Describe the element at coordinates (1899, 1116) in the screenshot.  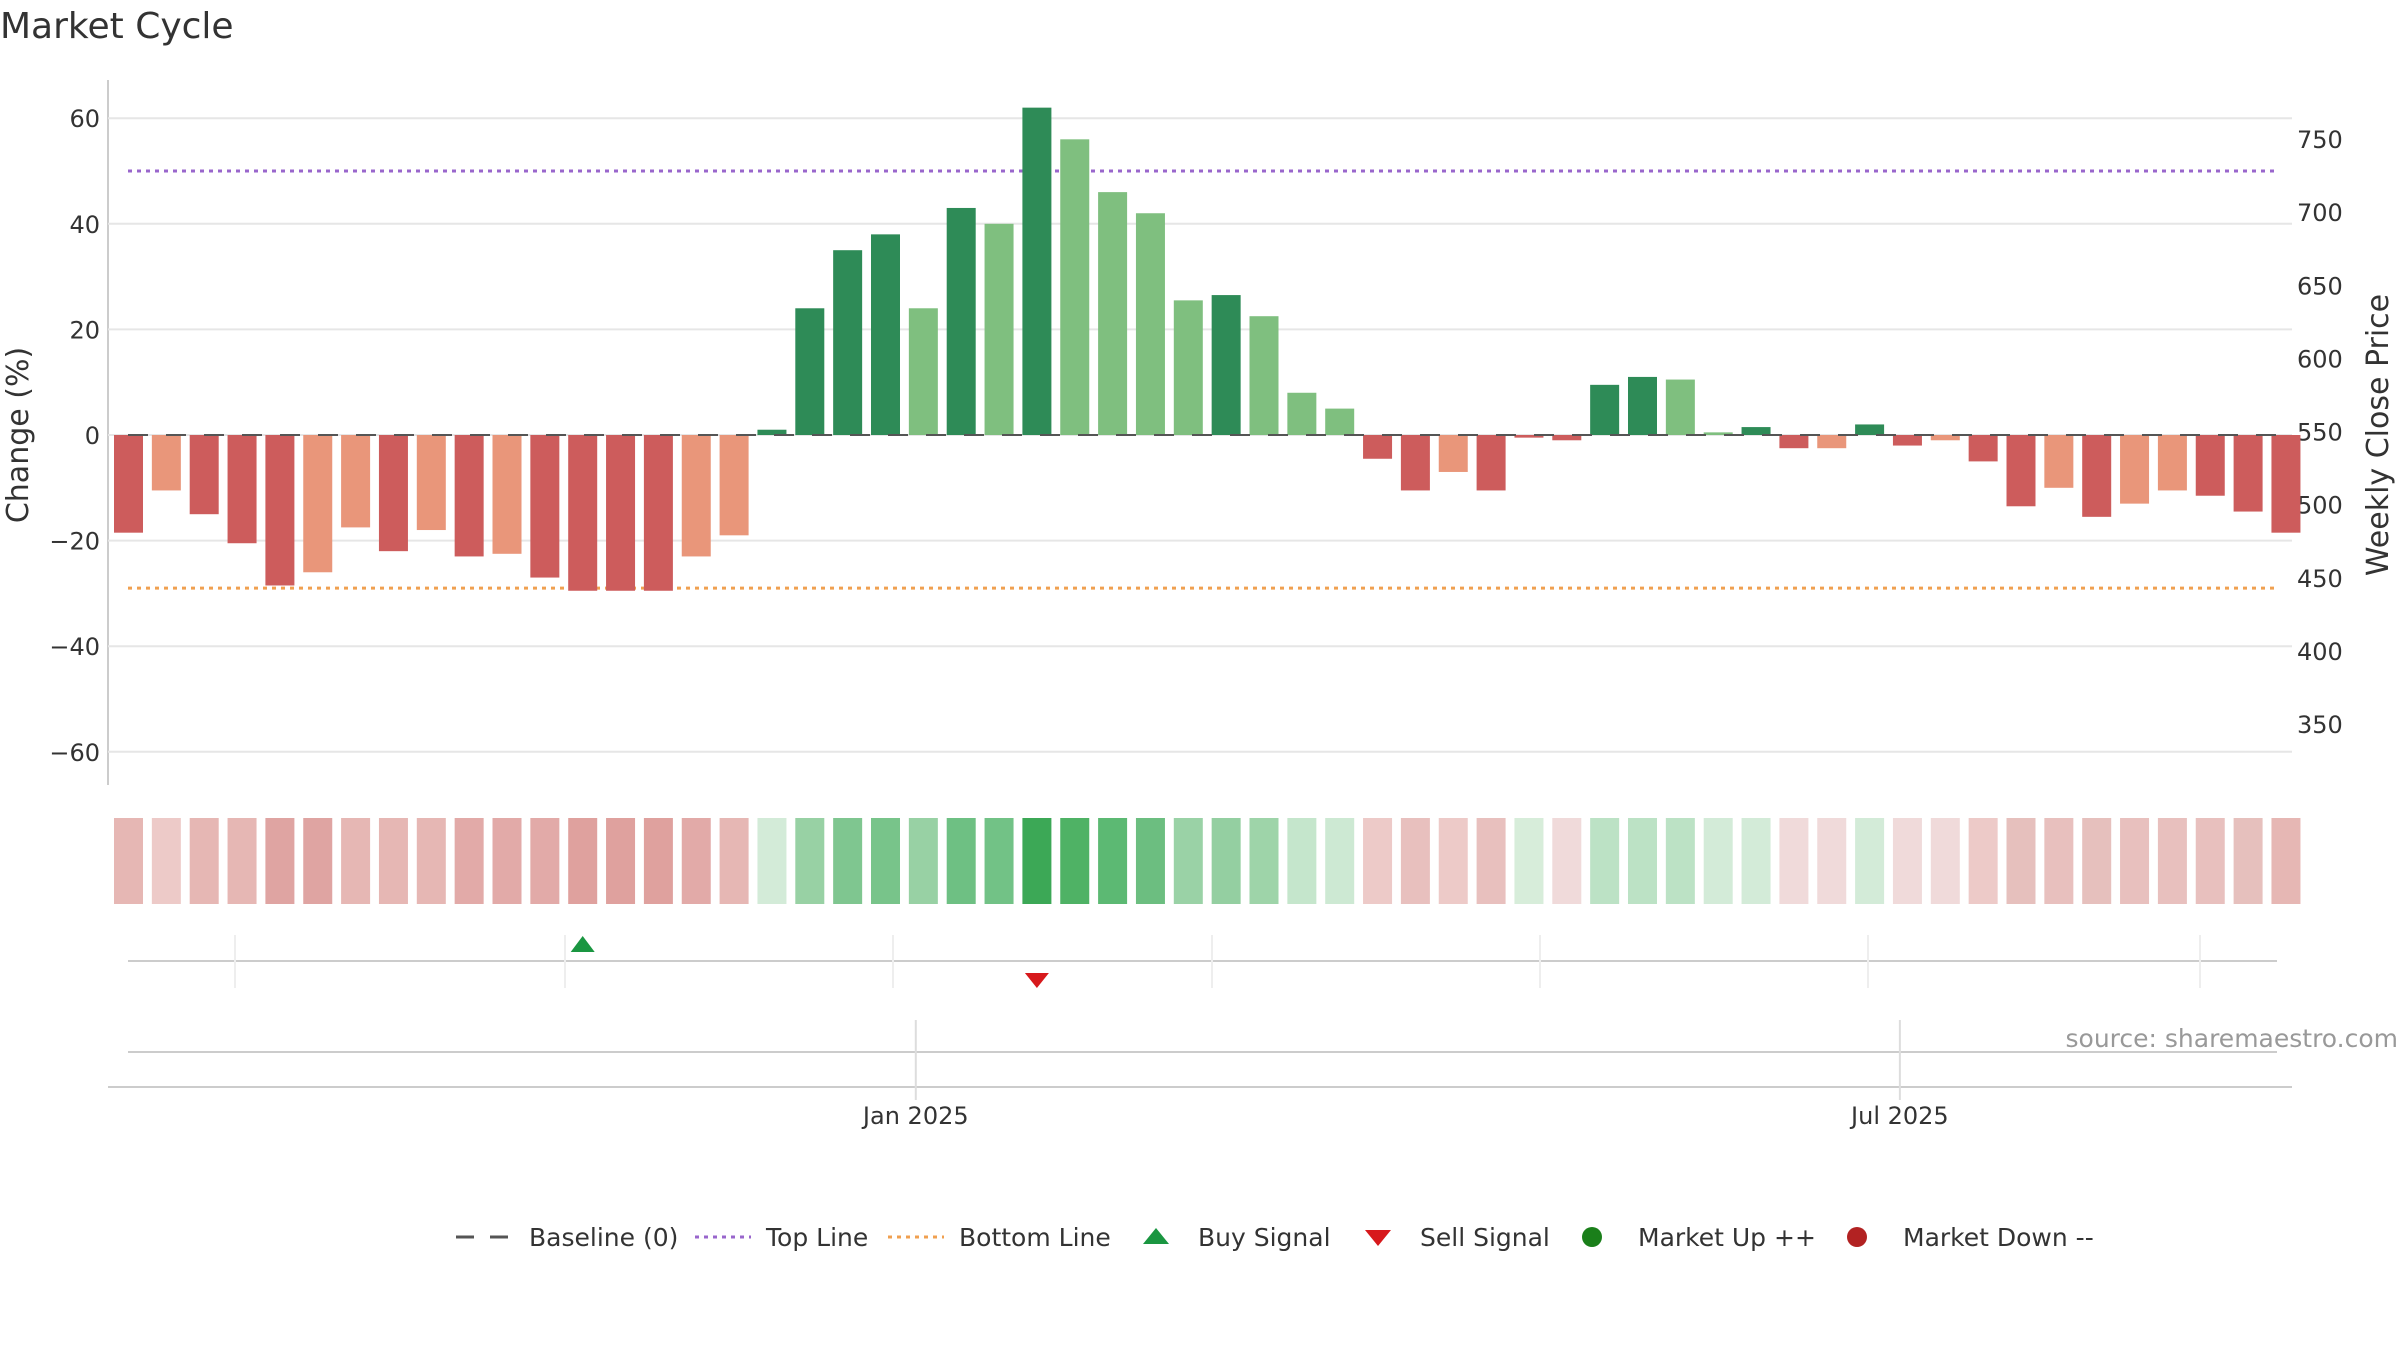
I see `x-tick-label: Jul 2025` at that location.